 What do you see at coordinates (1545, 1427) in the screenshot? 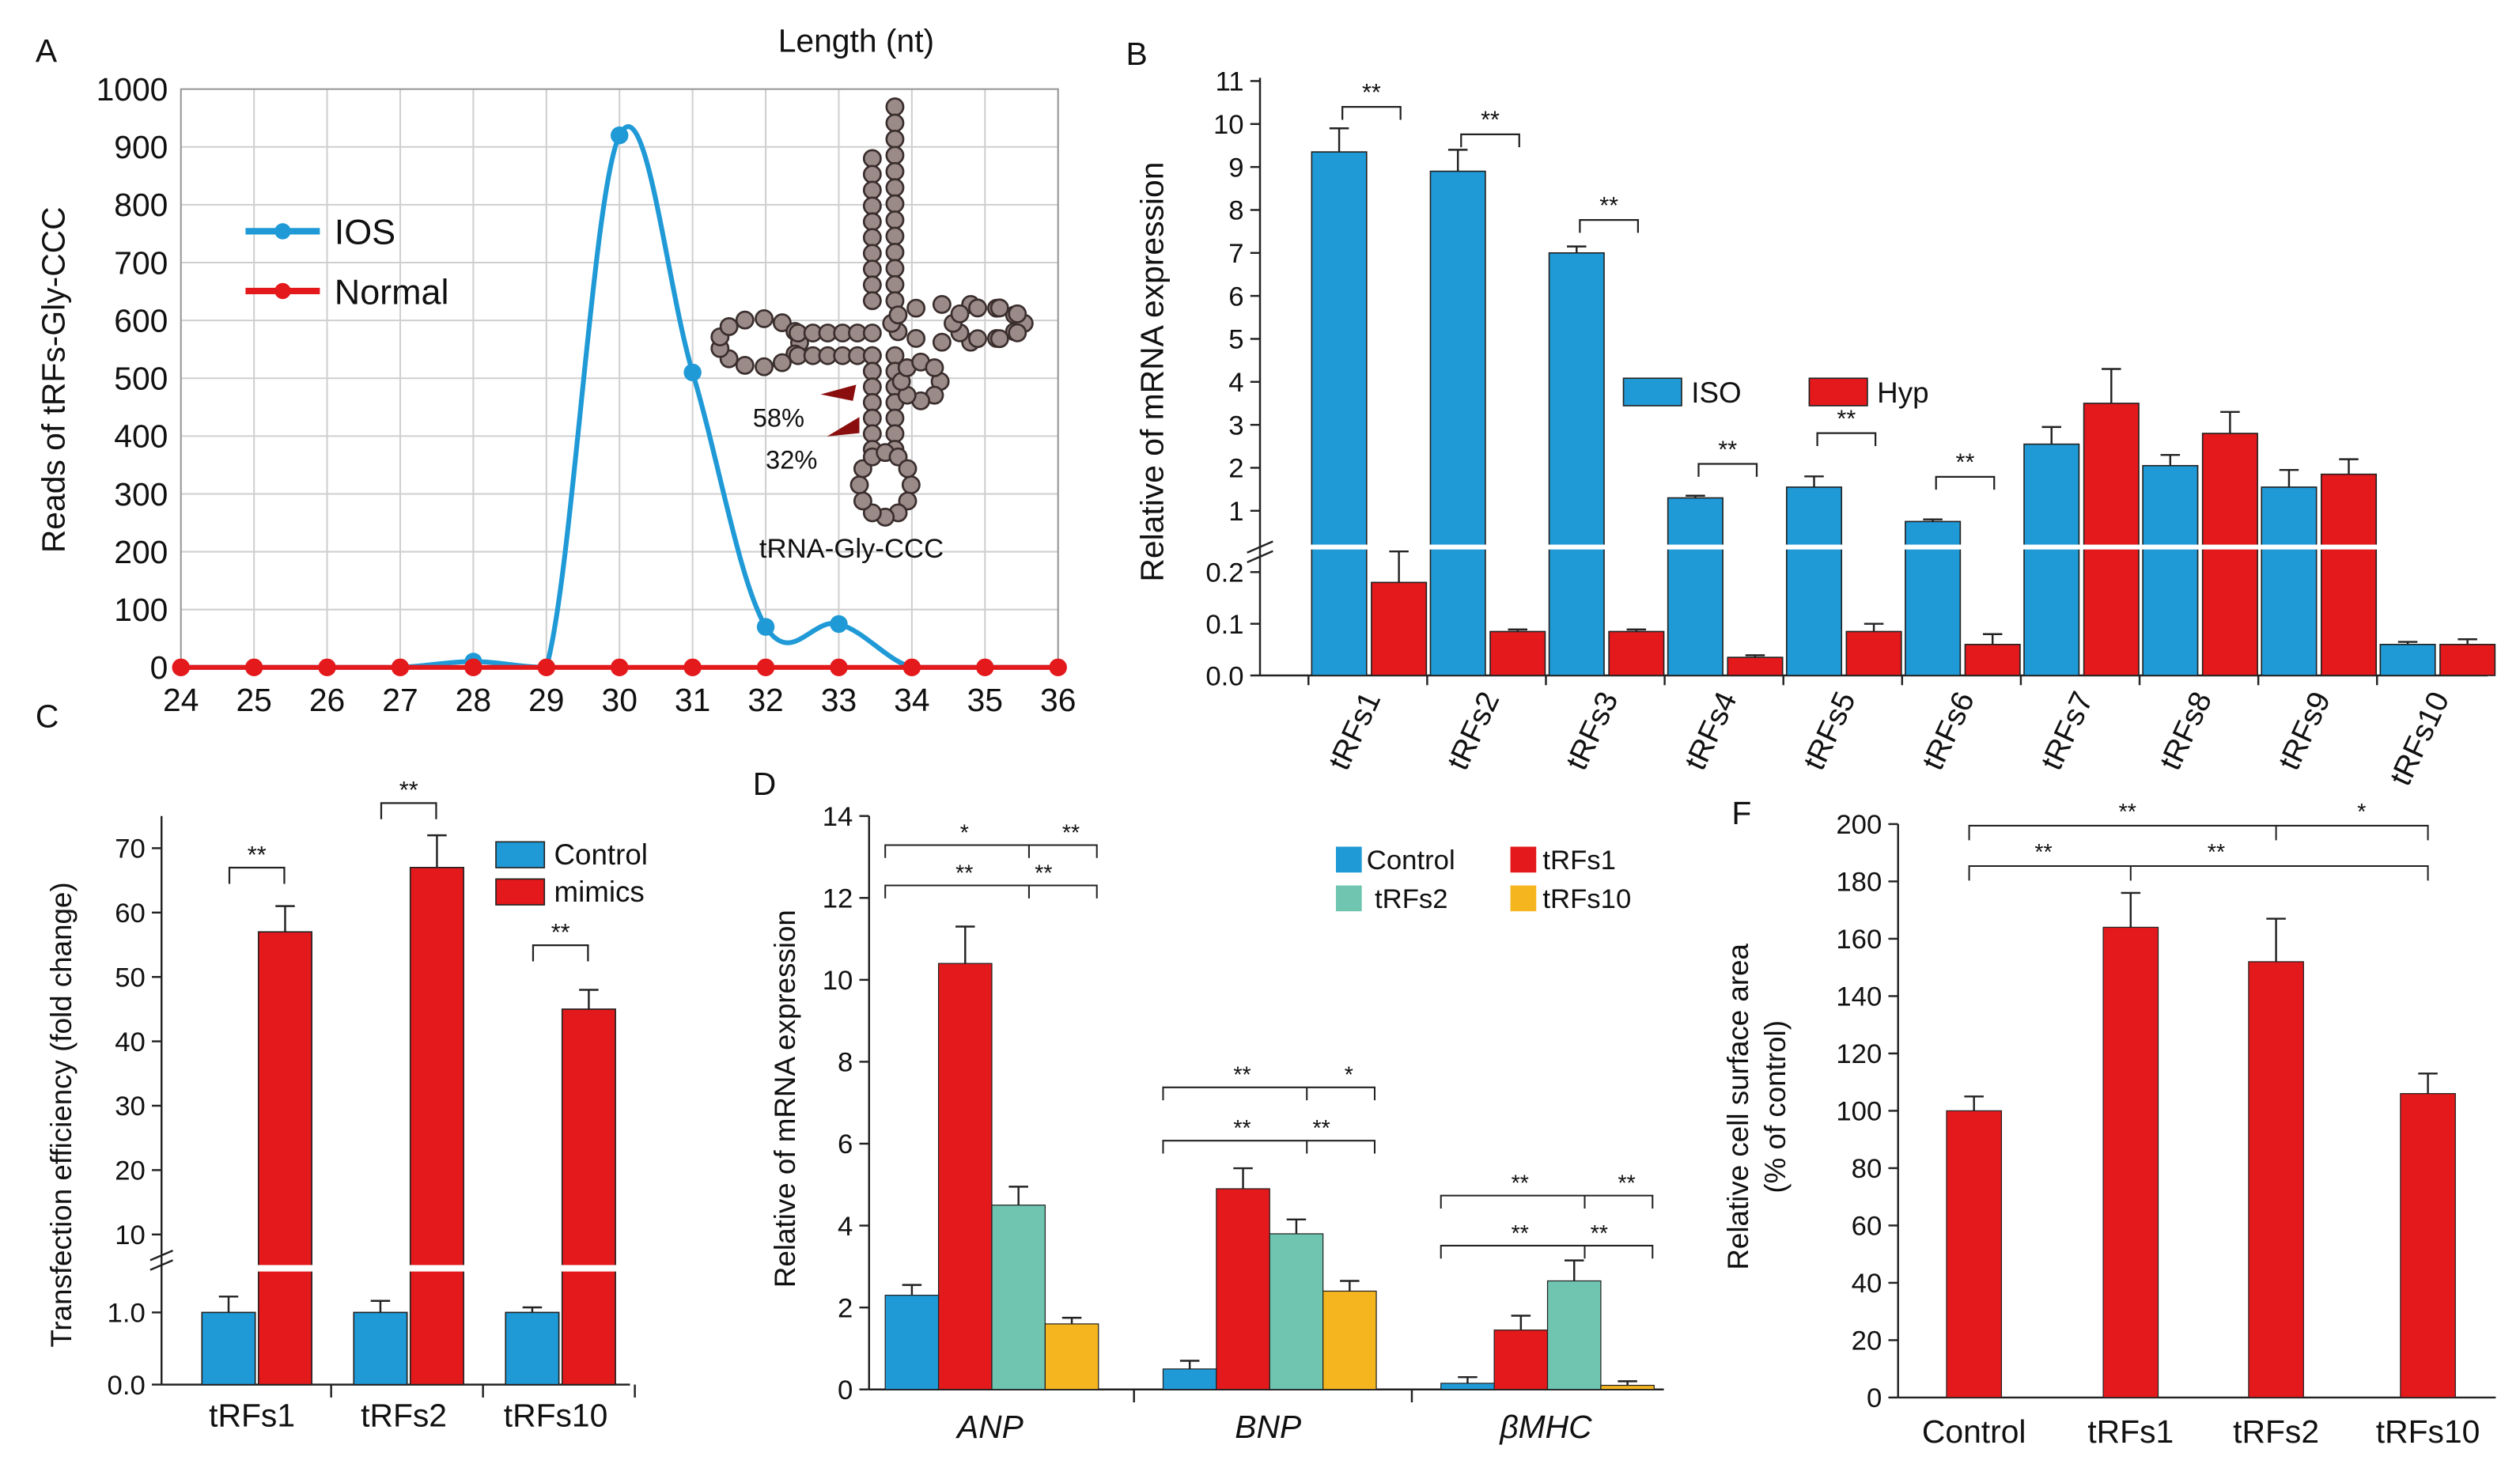
I see `x-tick-label-bmhc: βMHC` at bounding box center [1545, 1427].